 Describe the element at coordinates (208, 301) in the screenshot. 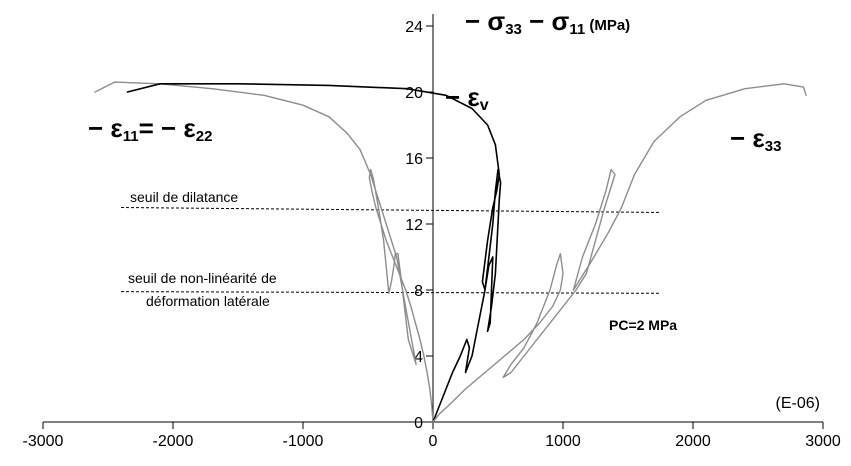

I see `nonlinearity-label-line2: déformation latérale` at that location.